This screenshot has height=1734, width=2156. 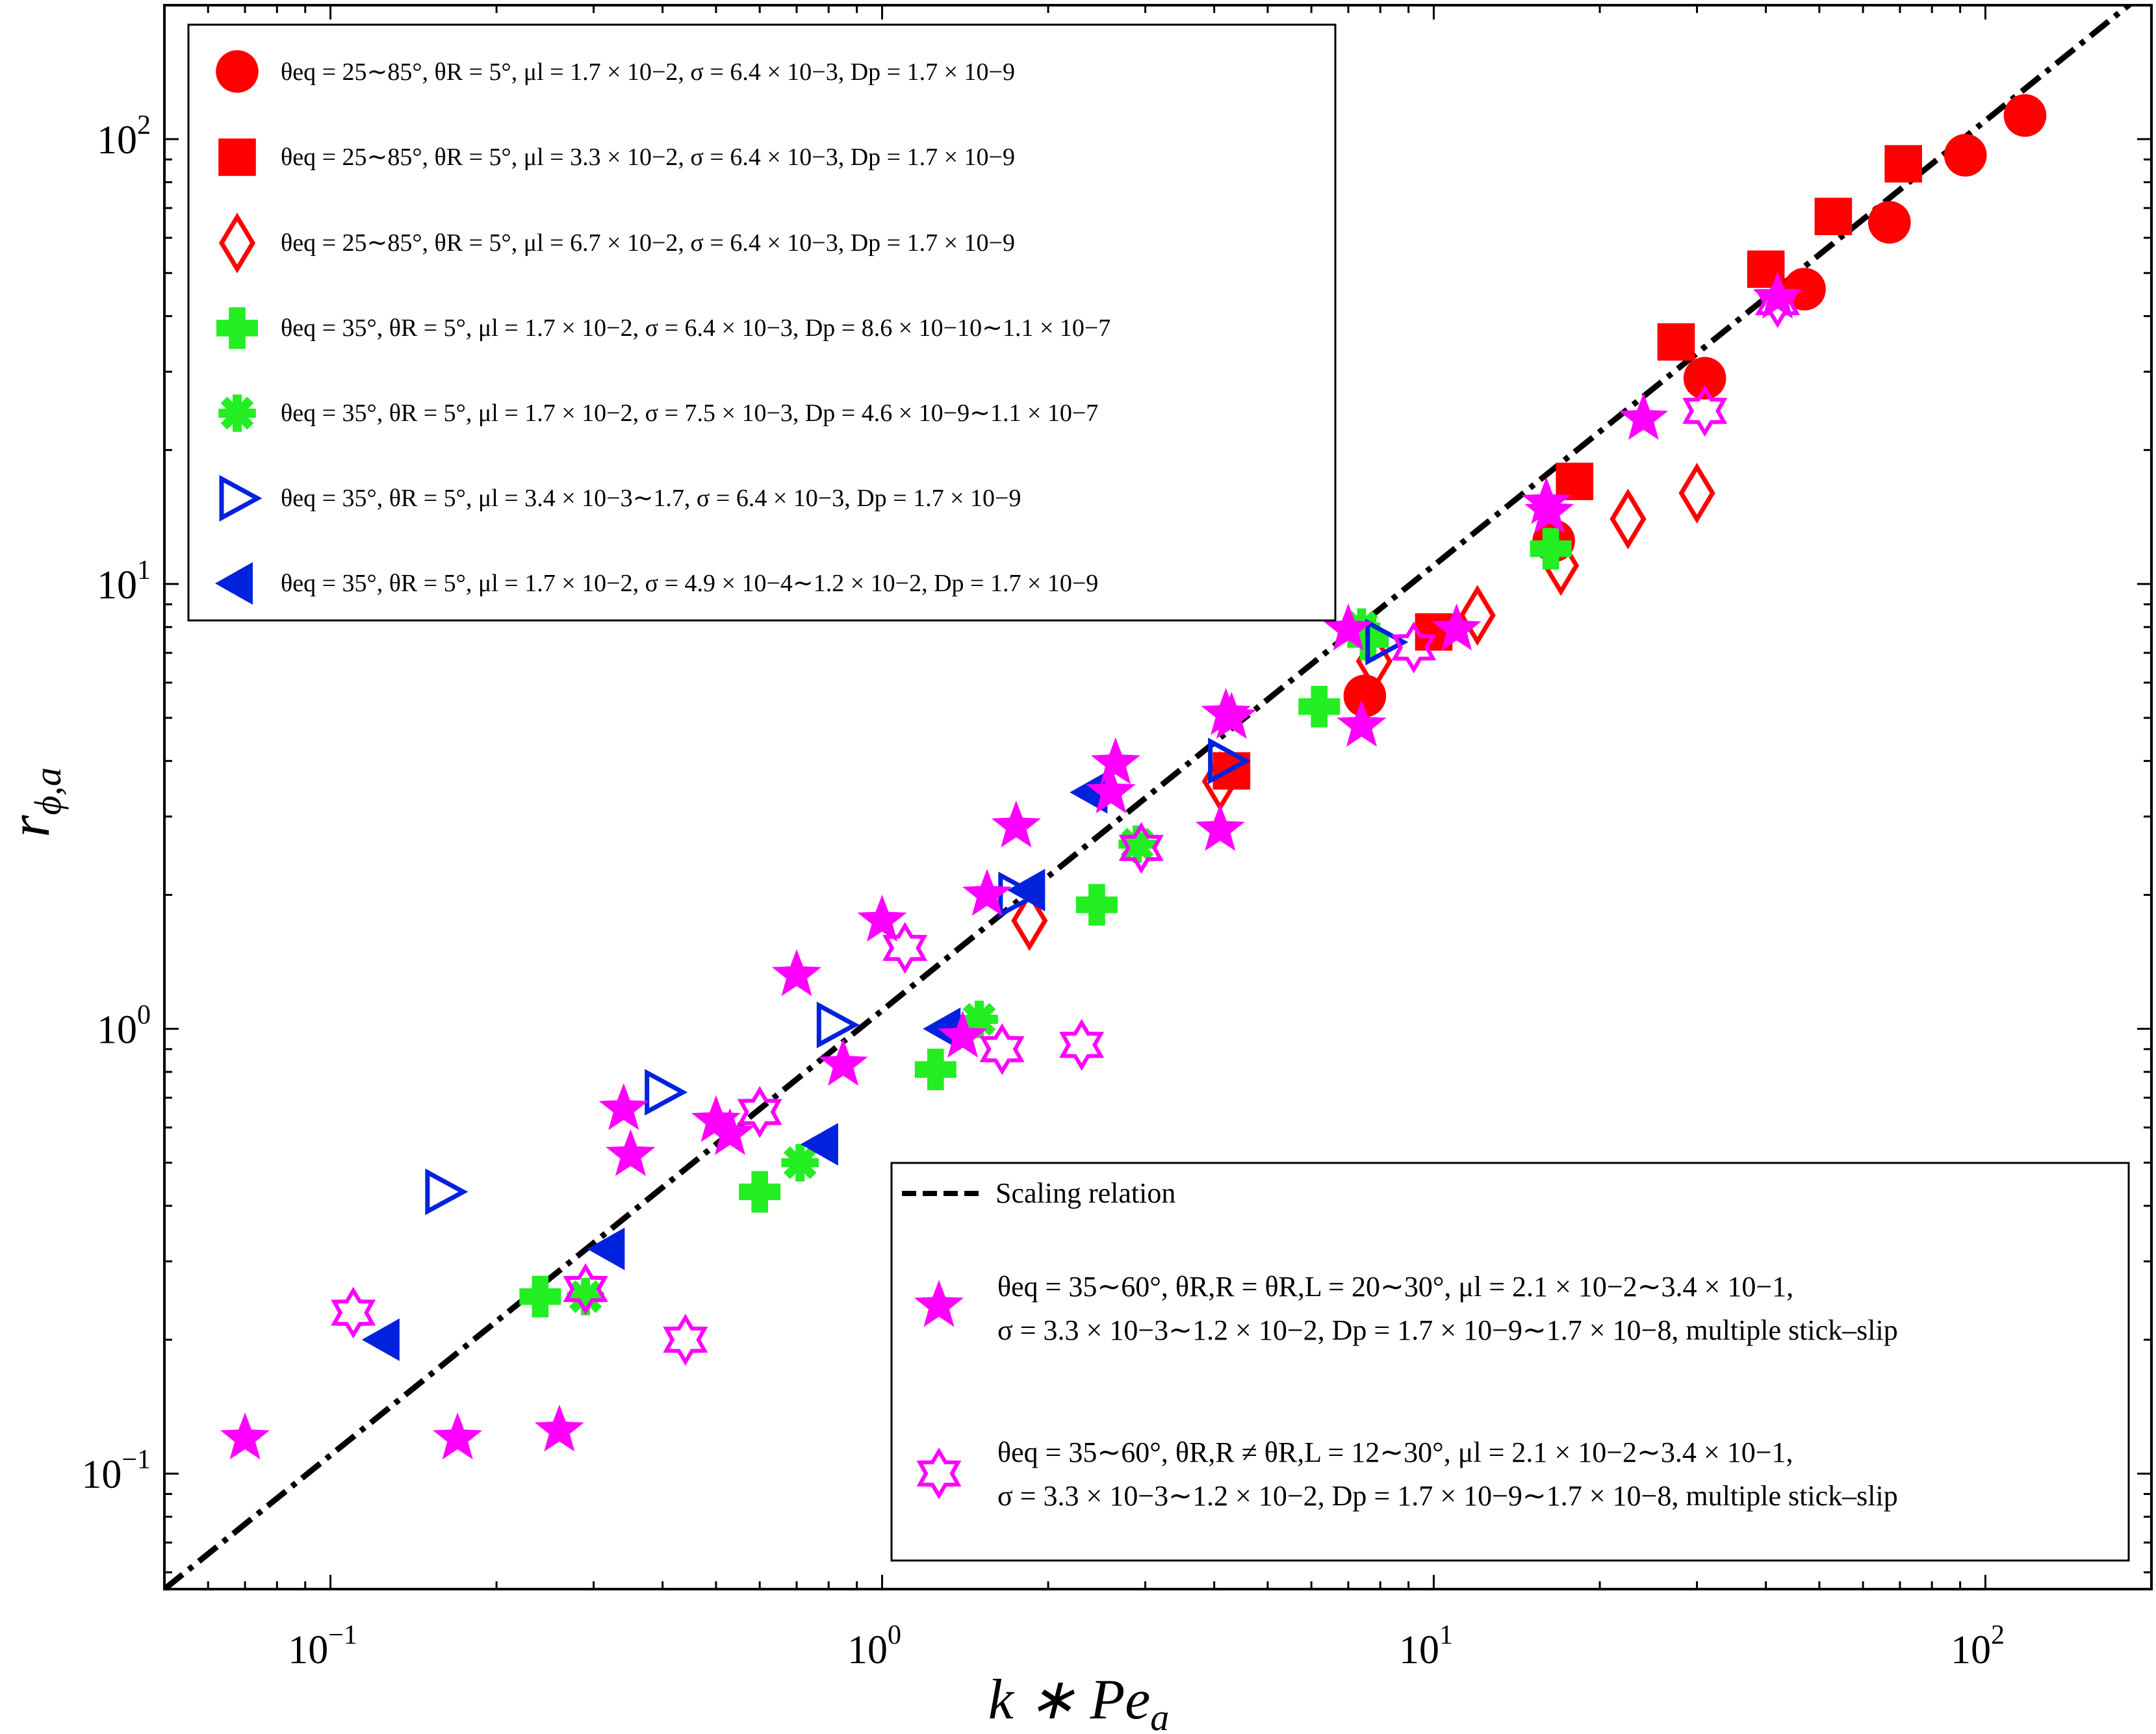 What do you see at coordinates (239, 327) in the screenshot?
I see `legend-upper-markers` at bounding box center [239, 327].